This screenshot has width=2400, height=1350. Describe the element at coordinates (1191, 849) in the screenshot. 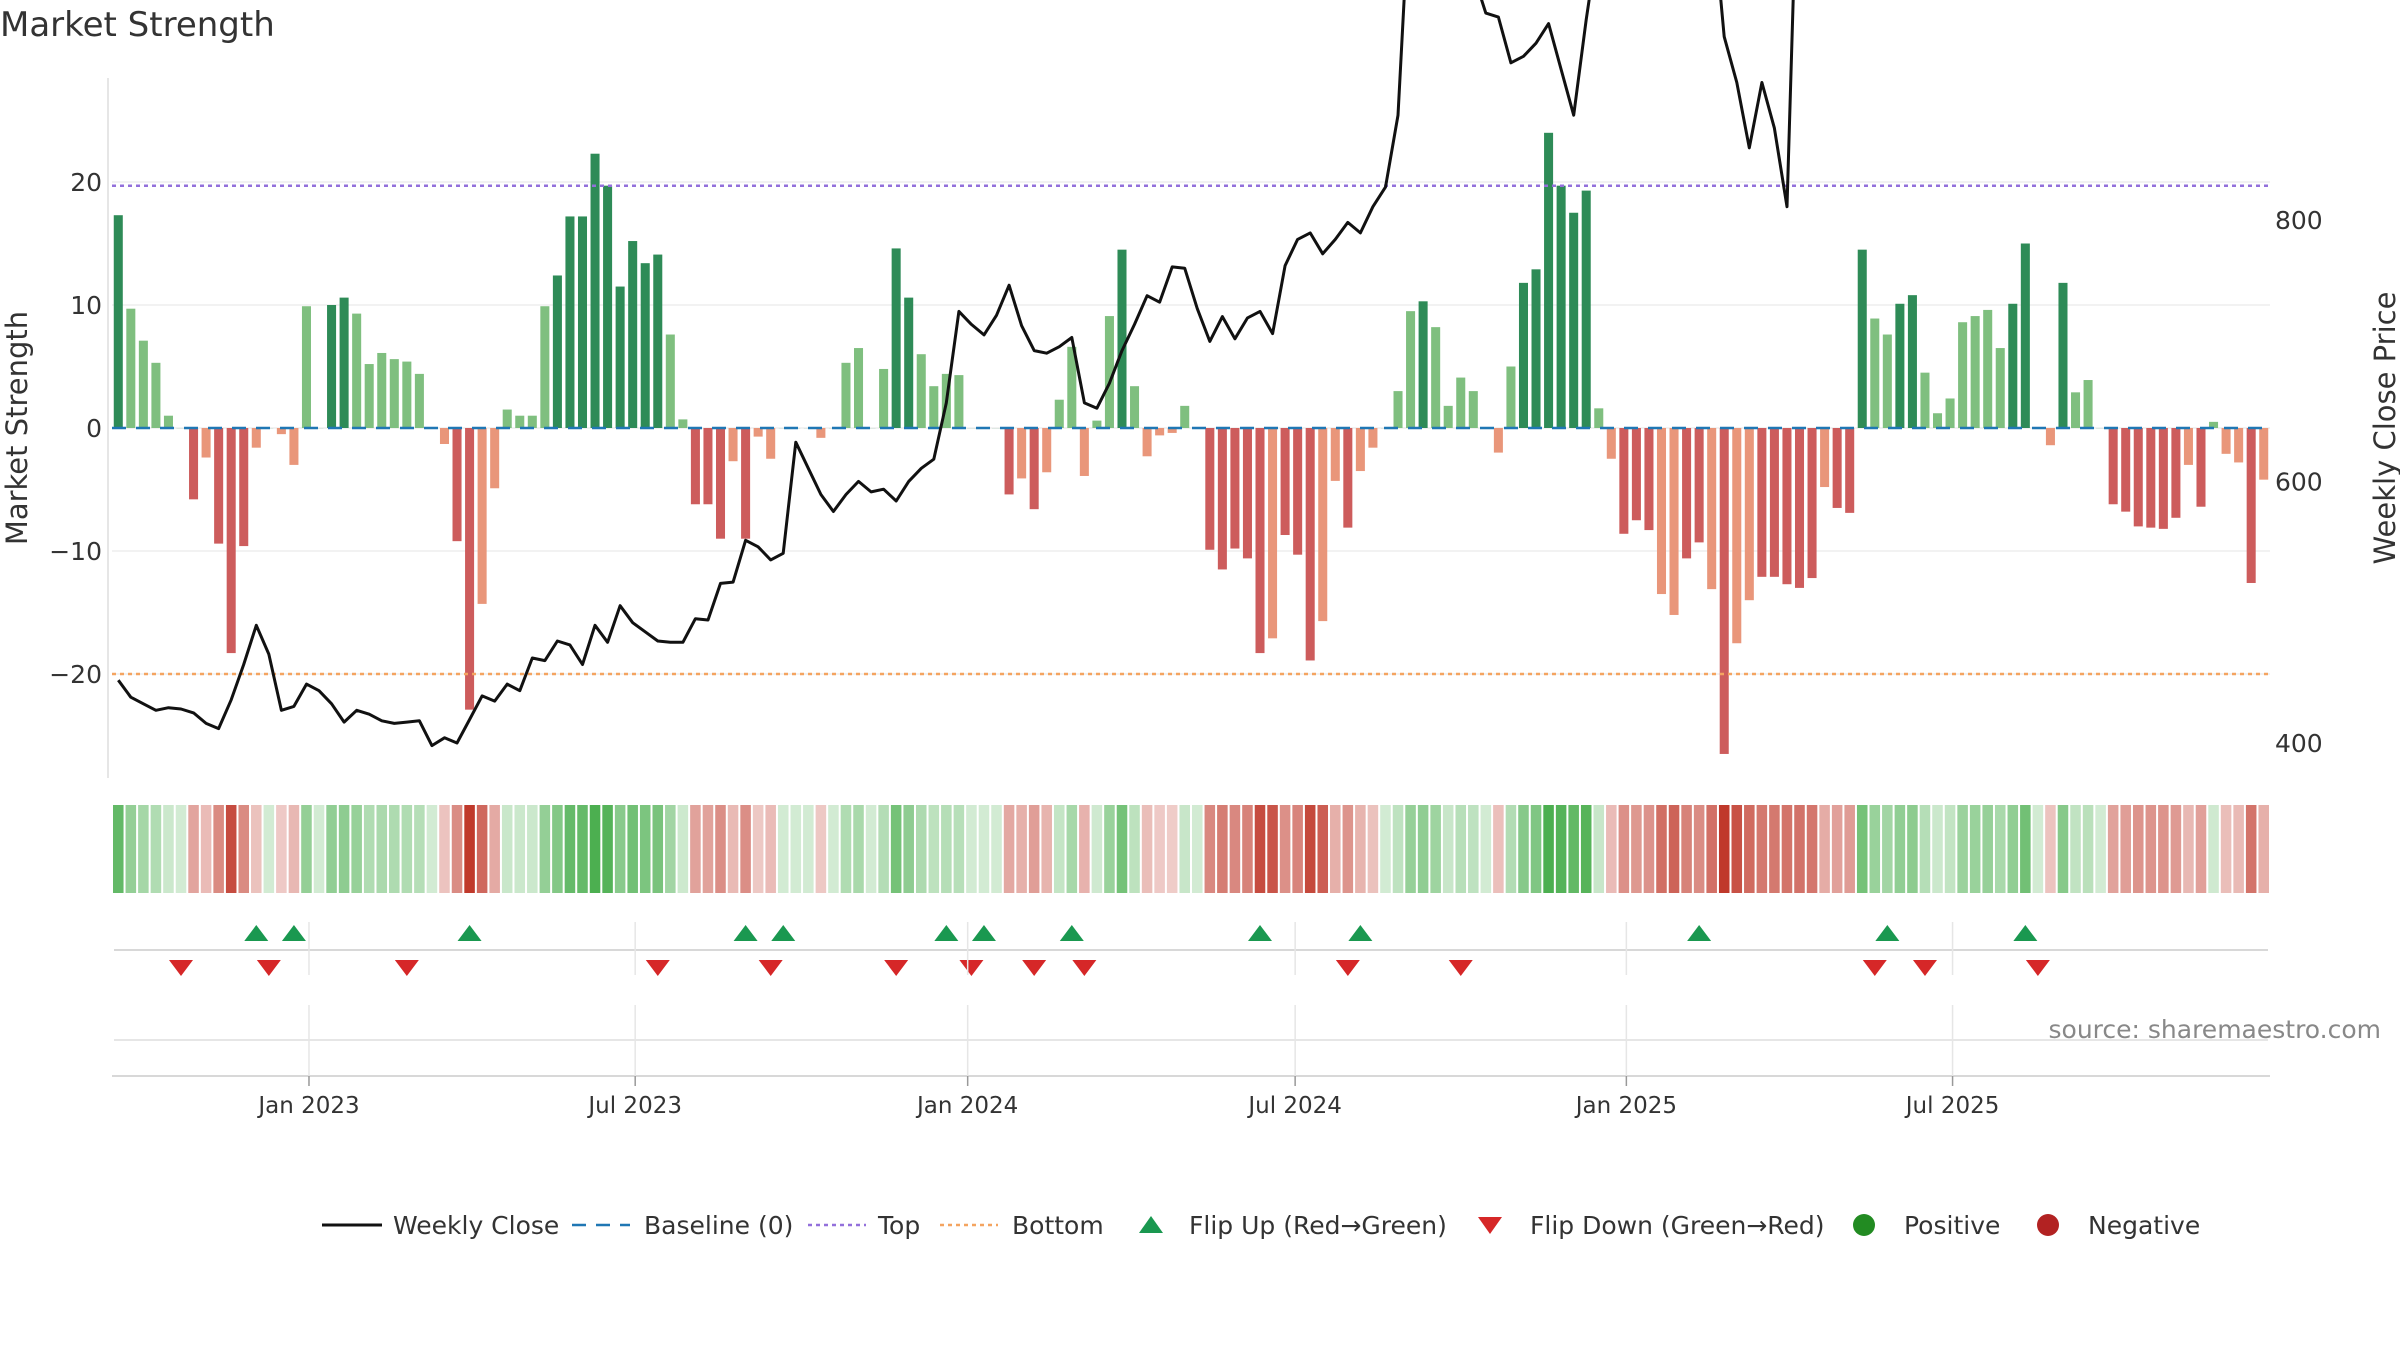

I see `strength-heat-strip` at that location.